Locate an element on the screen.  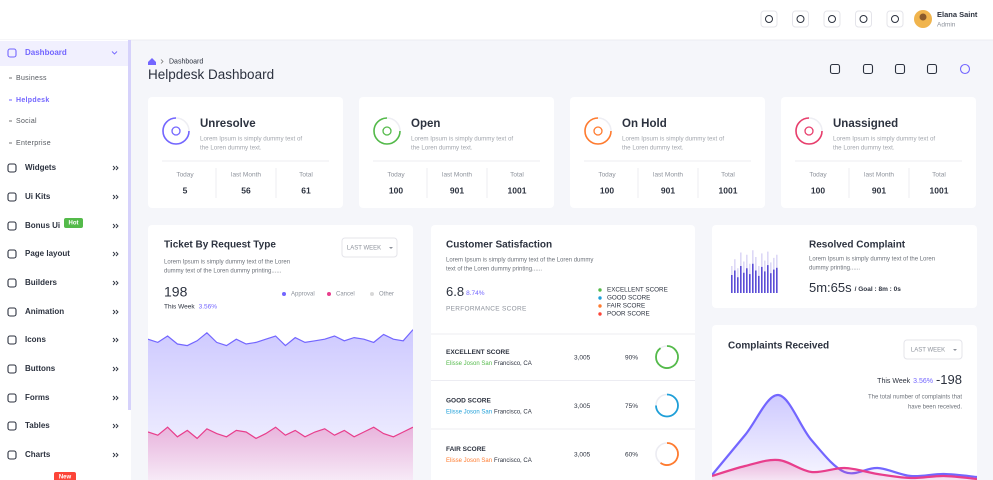
row-percent: 75% is located at coordinates (631, 406).